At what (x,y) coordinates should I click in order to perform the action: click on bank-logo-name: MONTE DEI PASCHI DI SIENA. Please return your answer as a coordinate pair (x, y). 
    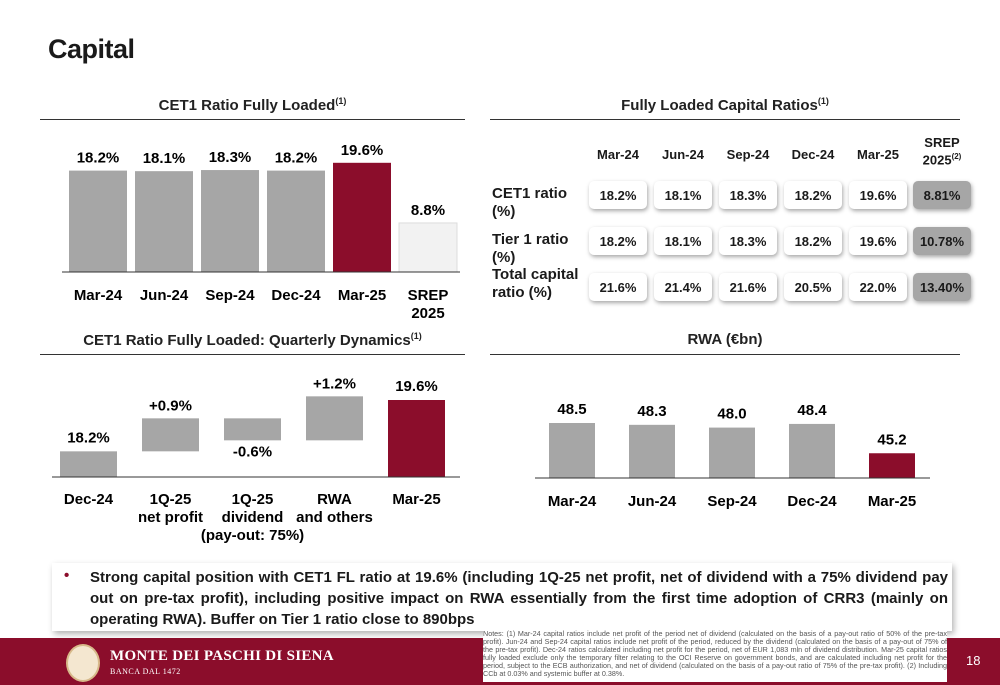
    Looking at the image, I should click on (222, 656).